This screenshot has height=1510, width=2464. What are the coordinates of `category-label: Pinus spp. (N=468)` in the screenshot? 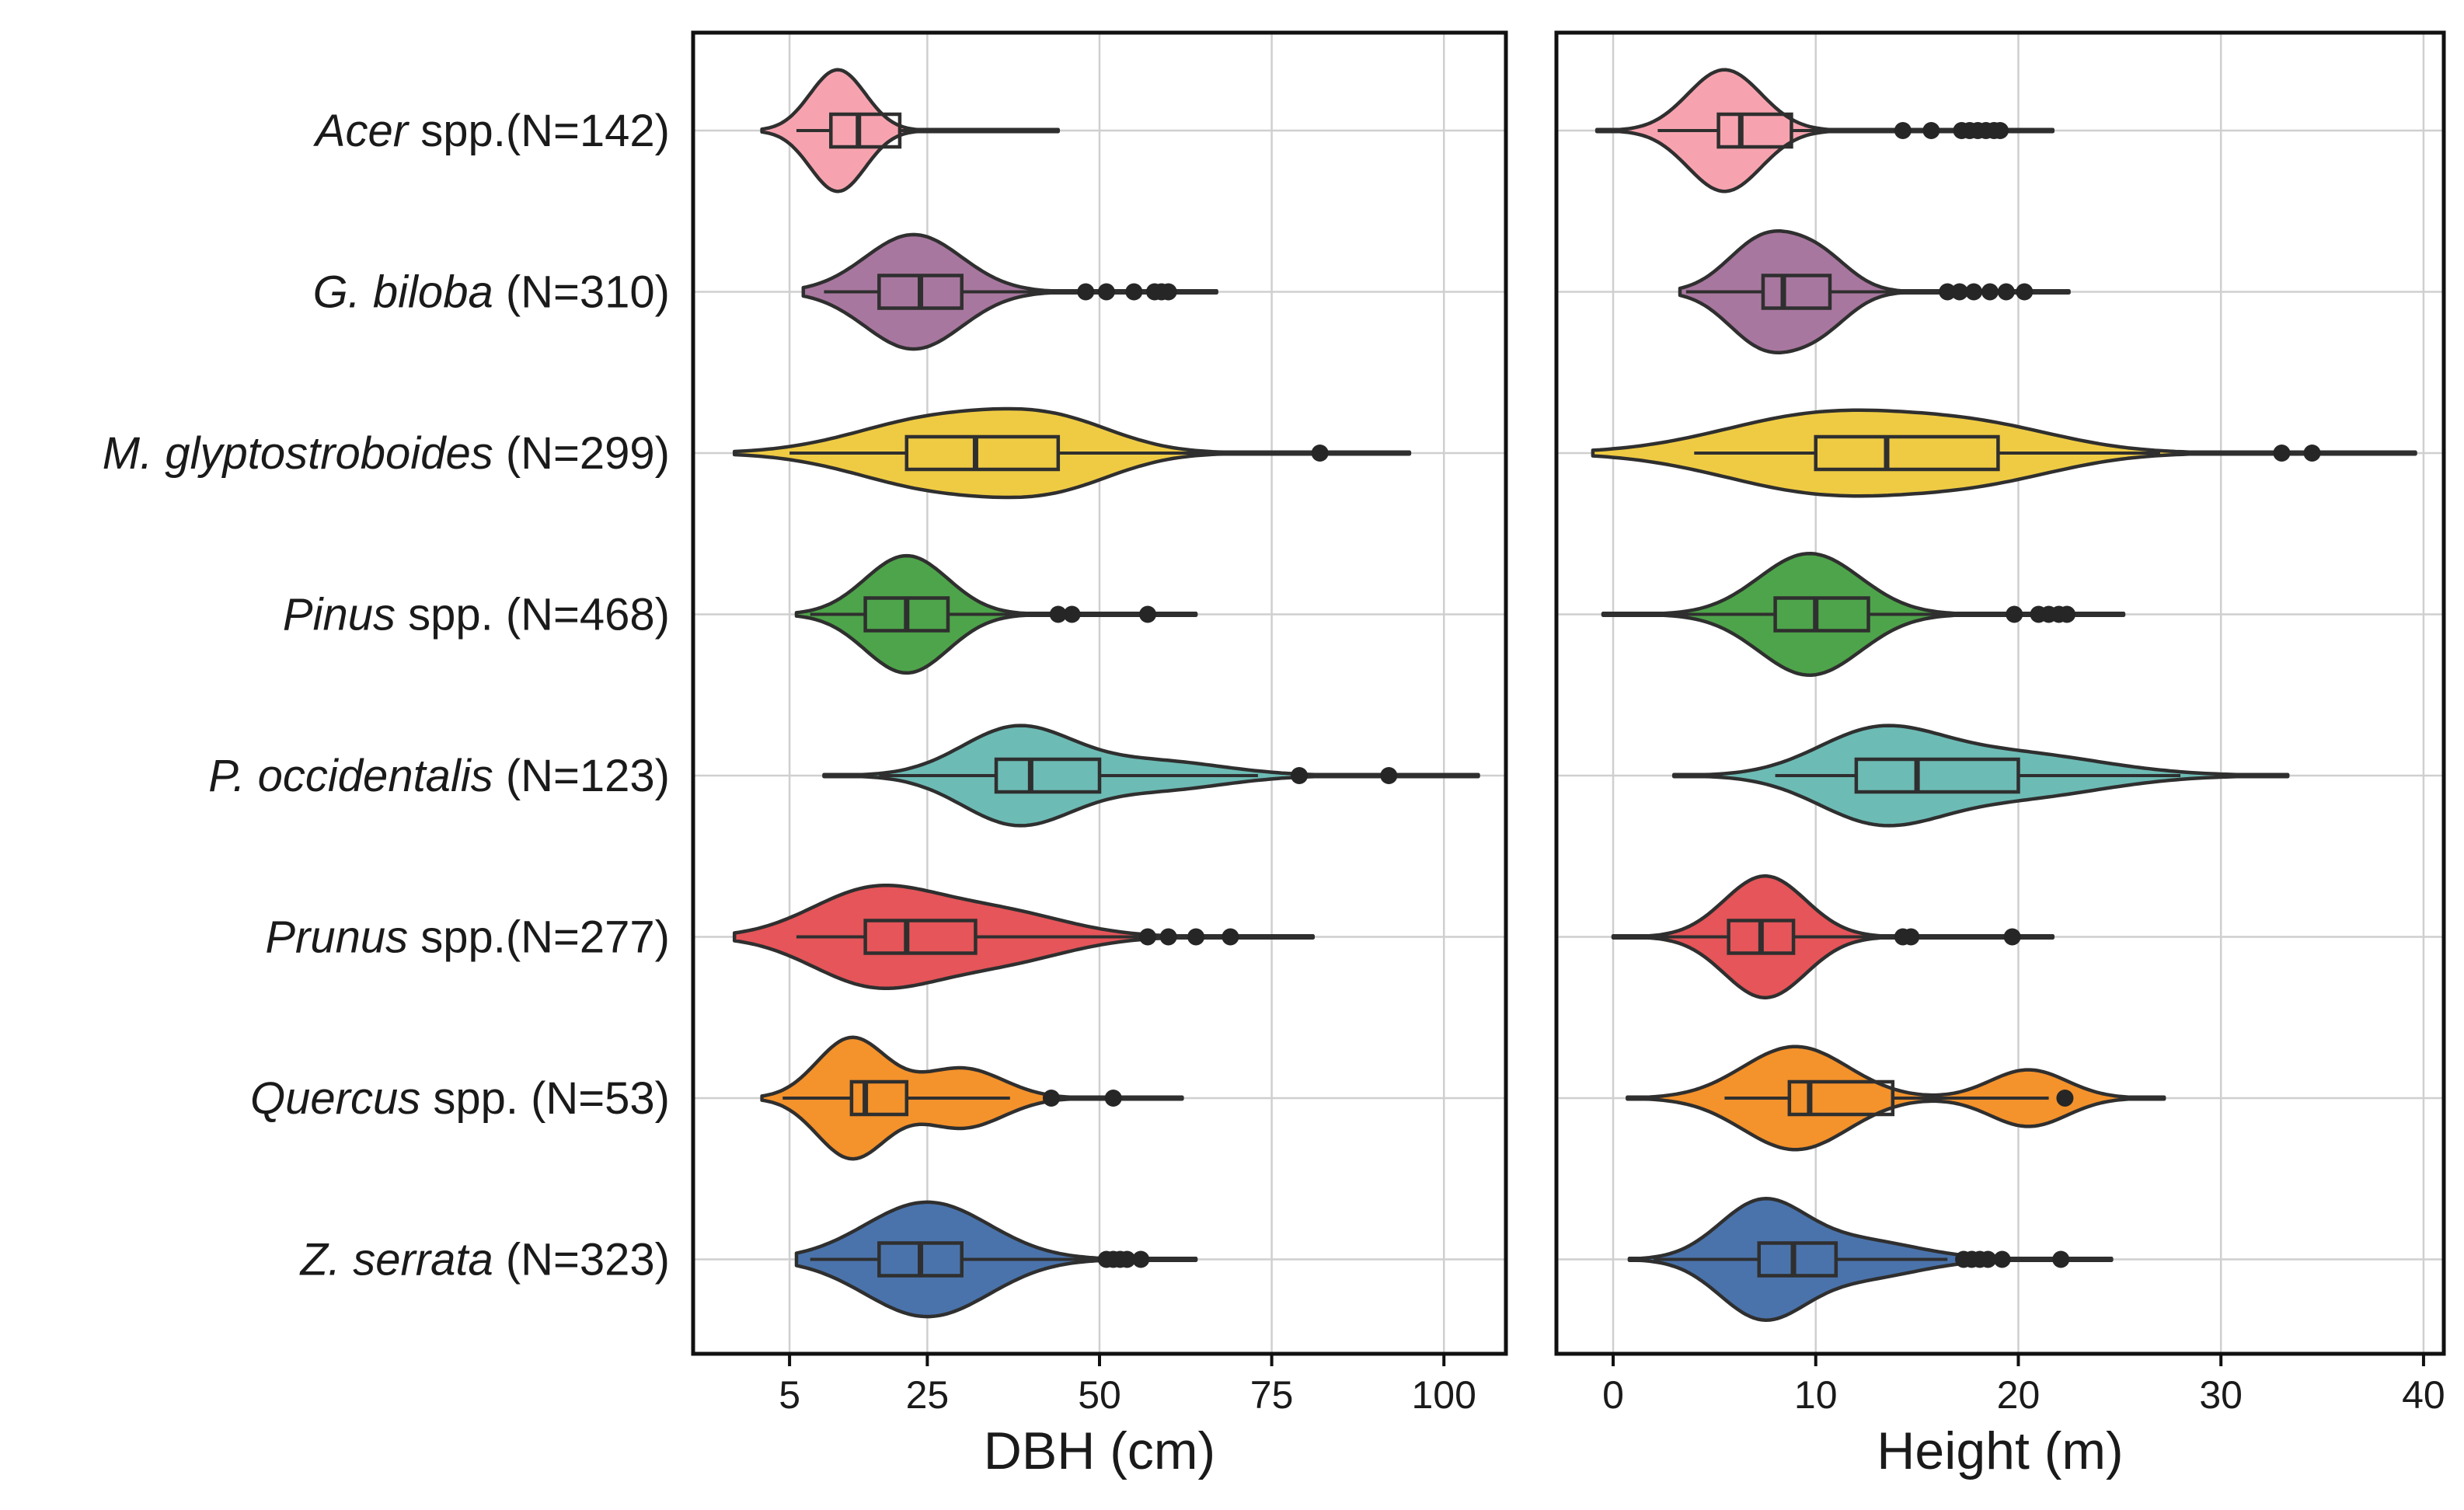 It's located at (476, 615).